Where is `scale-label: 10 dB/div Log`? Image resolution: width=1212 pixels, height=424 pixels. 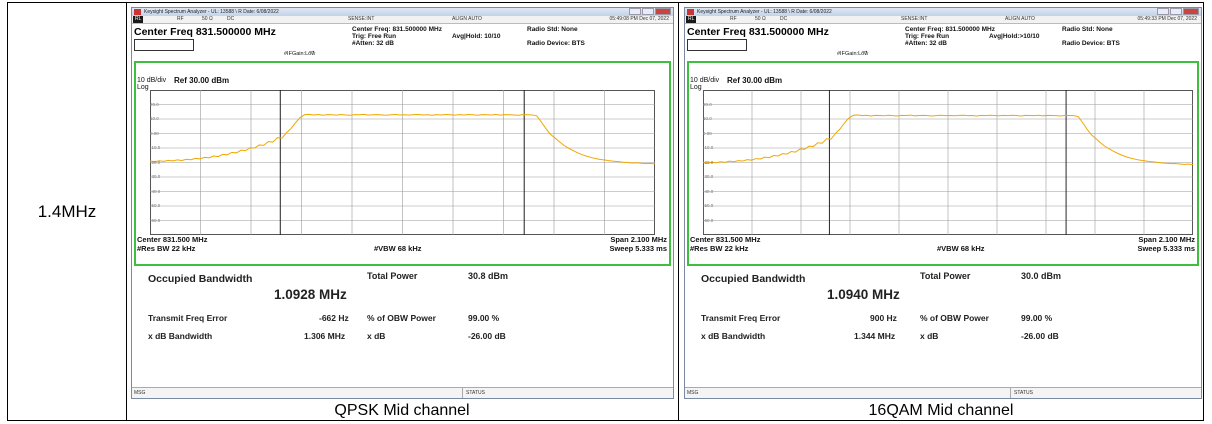
scale-label: 10 dB/div Log is located at coordinates (151, 84).